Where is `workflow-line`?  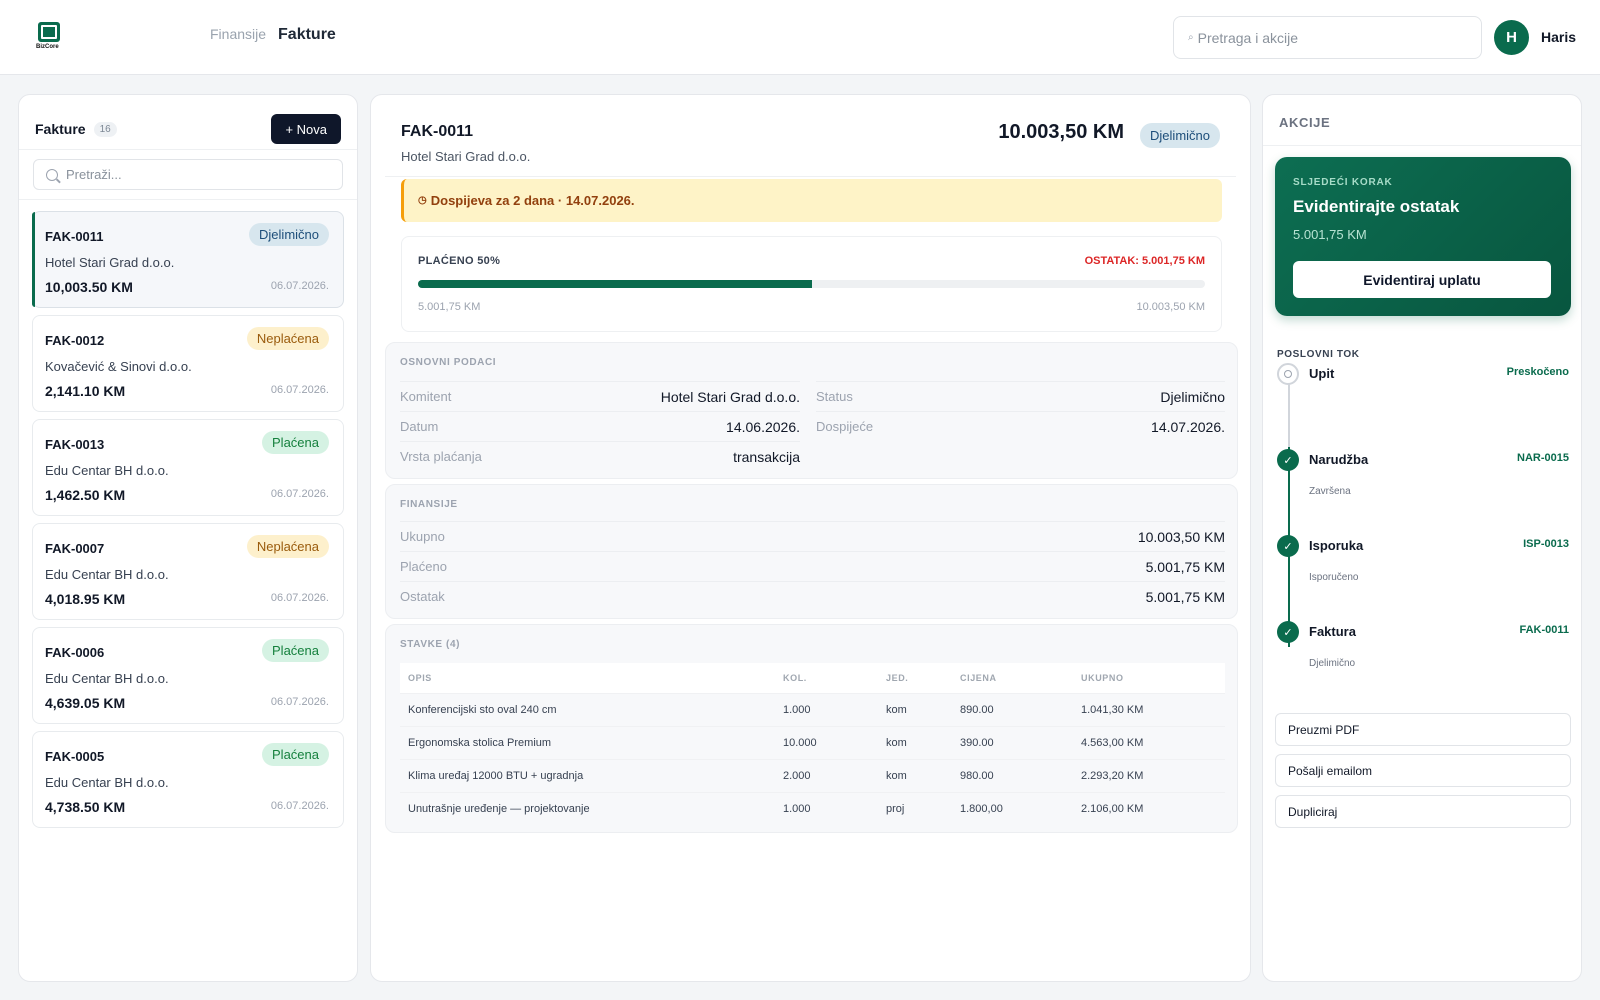
workflow-line is located at coordinates (1289, 512).